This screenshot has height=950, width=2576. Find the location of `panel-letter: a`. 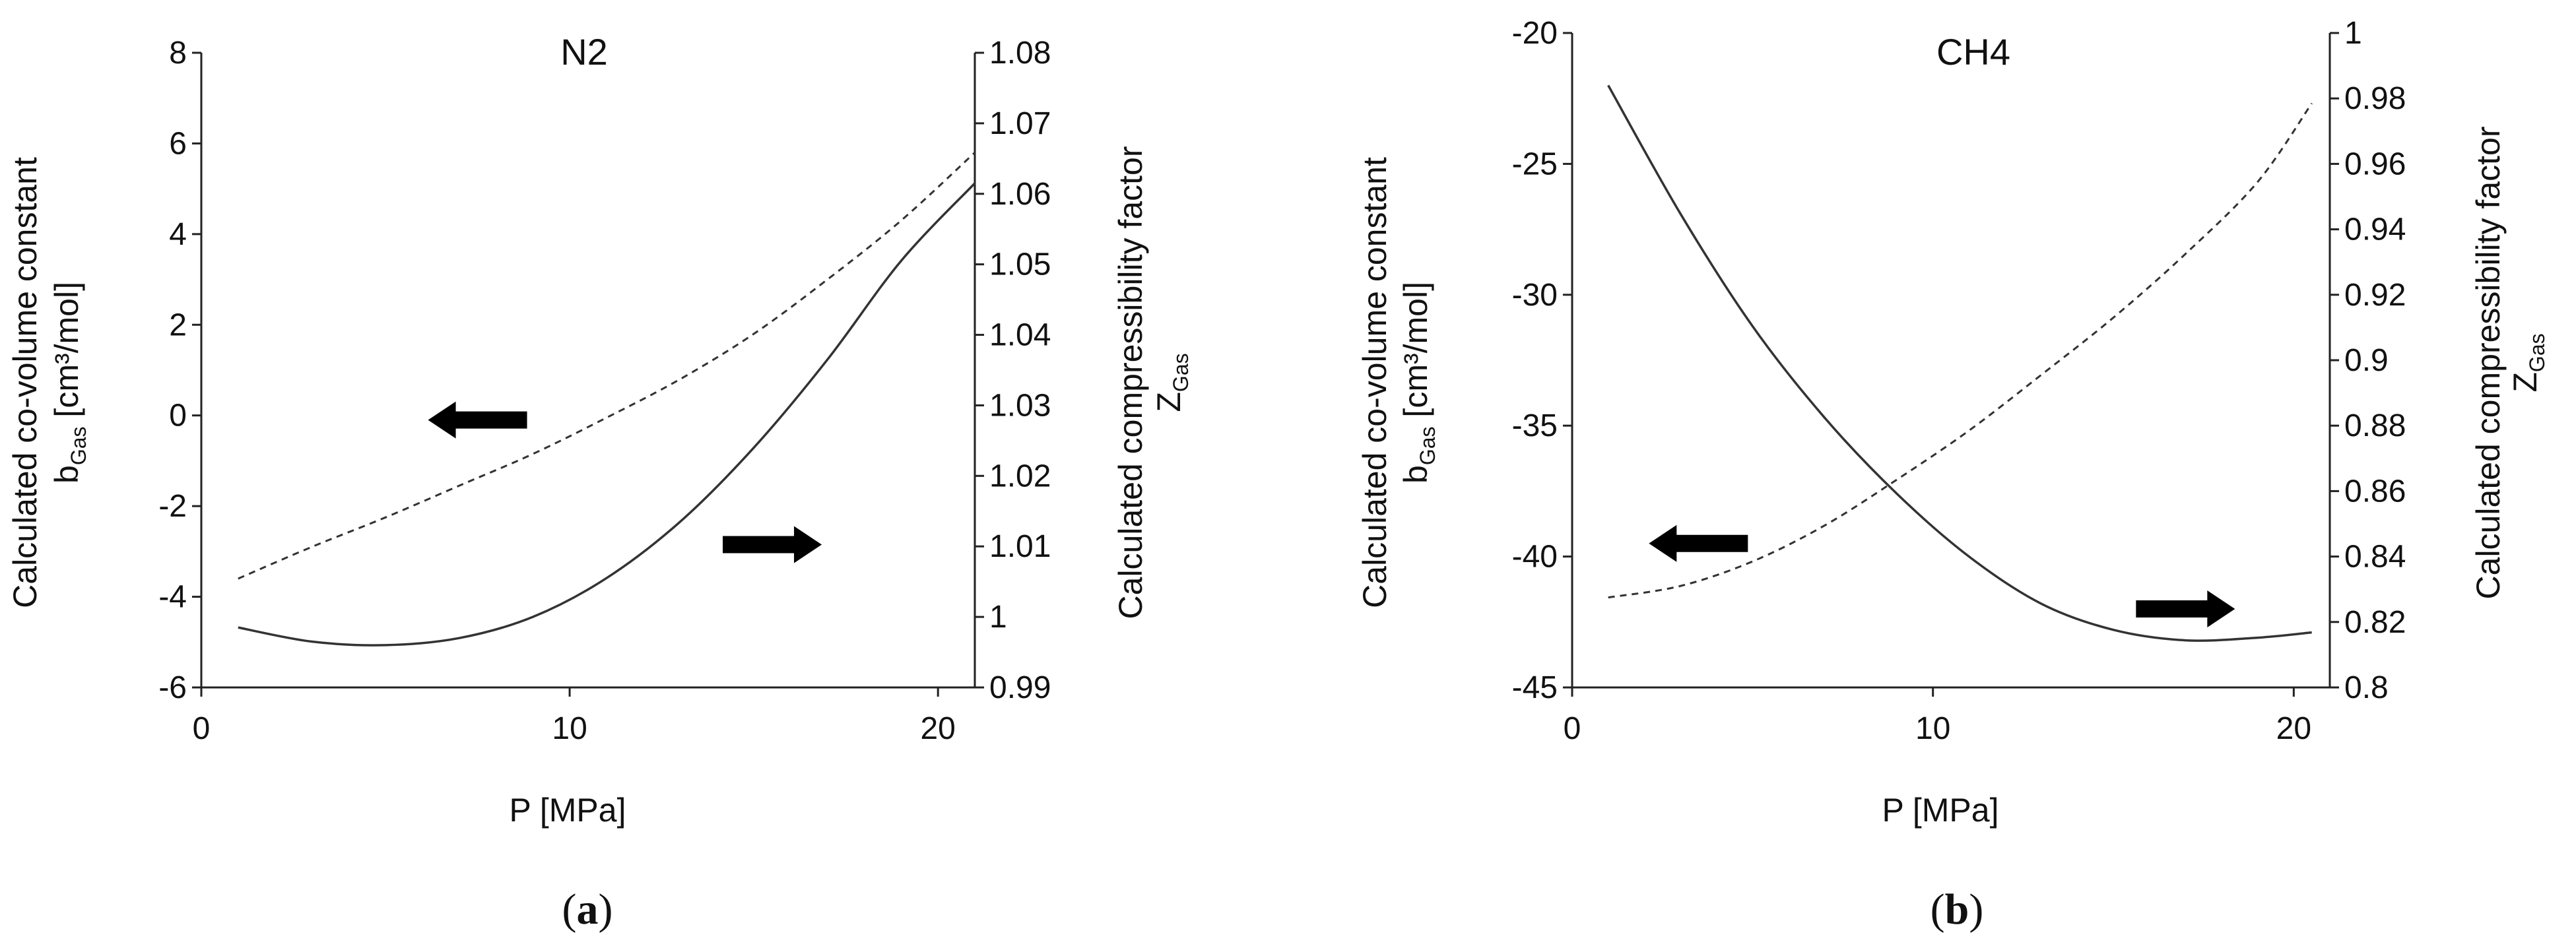

panel-letter: a is located at coordinates (588, 909).